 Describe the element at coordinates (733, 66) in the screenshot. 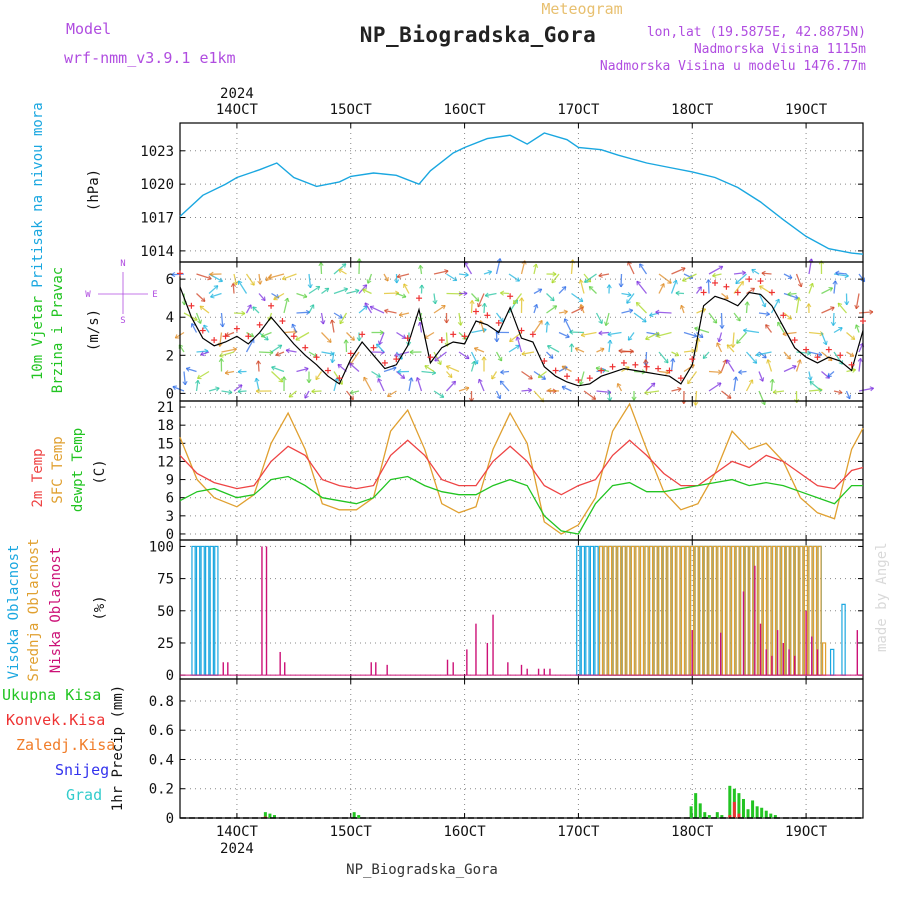

I see `model-altitude-label: Nadmorska Visina u modelu 1476.77m` at that location.